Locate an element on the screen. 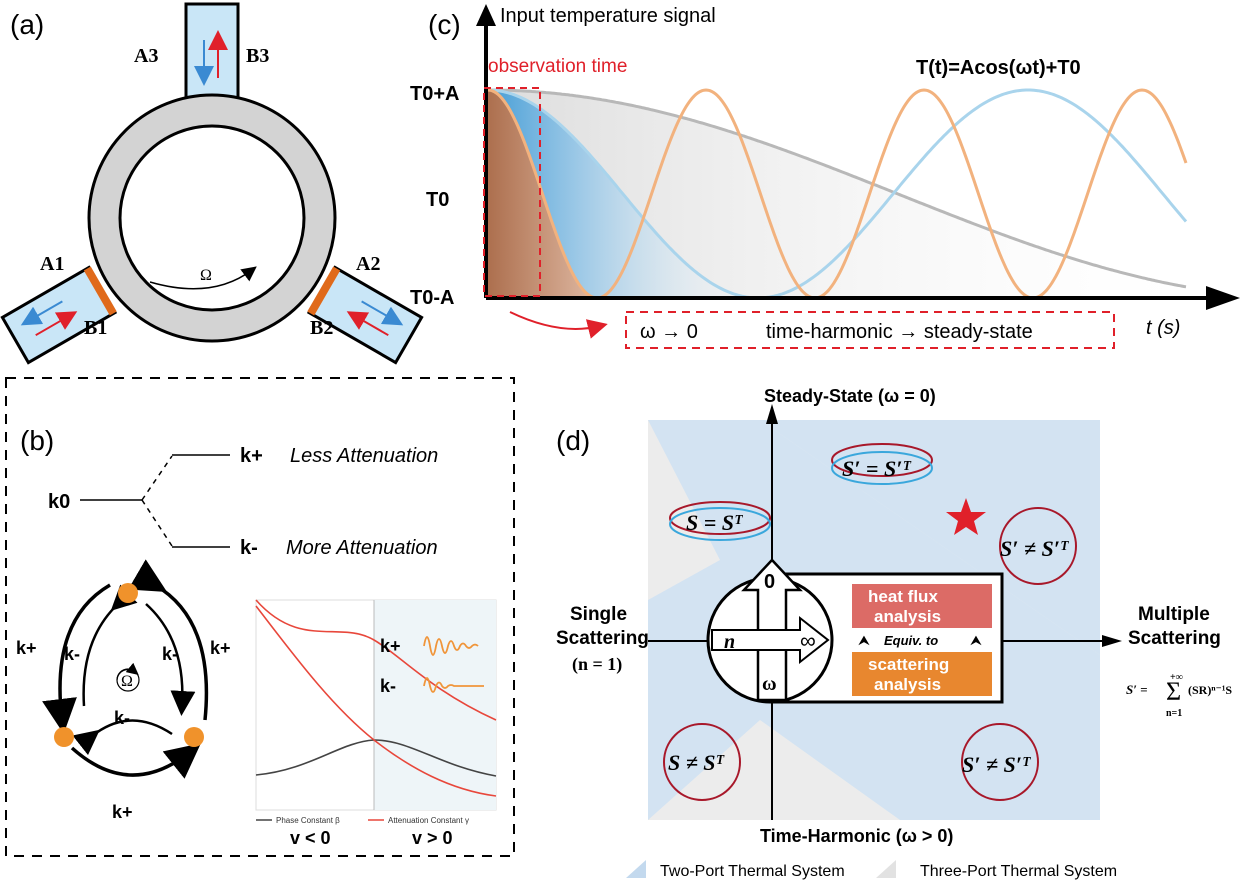 This screenshot has height=890, width=1248. d-left-label-2: Scattering is located at coordinates (602, 638).